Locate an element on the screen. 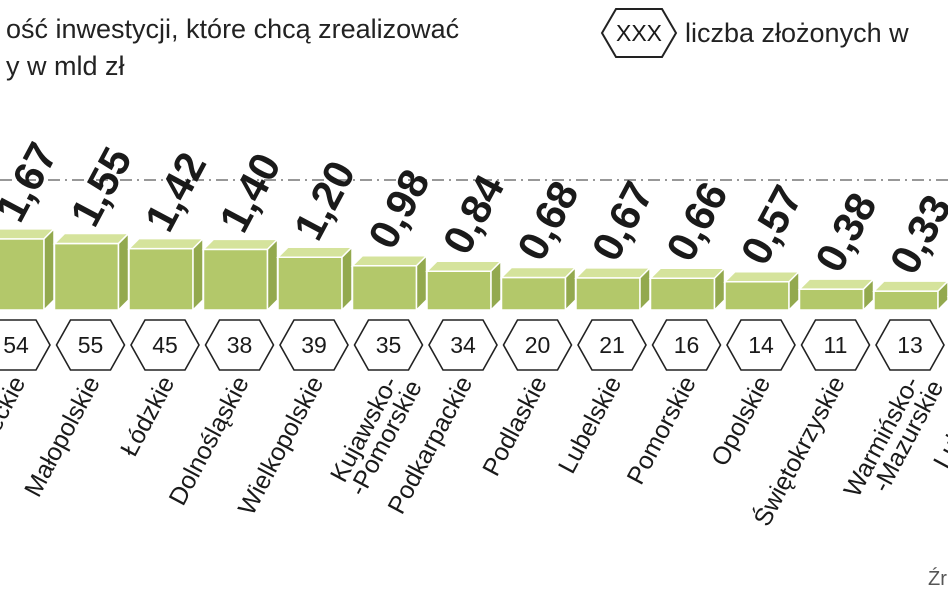  value-label-12: 0,33 is located at coordinates (914, 234).